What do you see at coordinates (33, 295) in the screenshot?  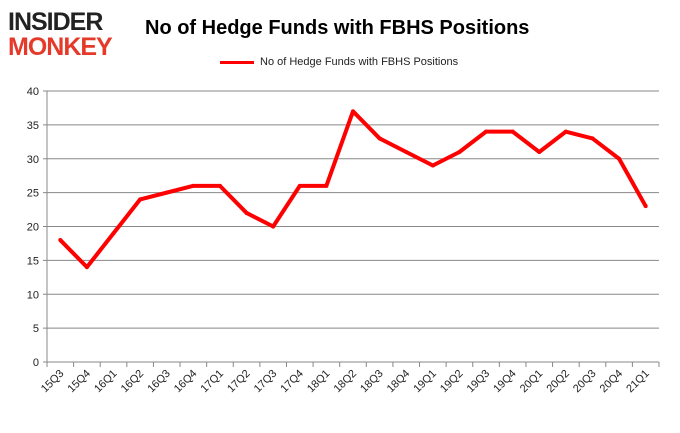 I see `y-tick-label: 10` at bounding box center [33, 295].